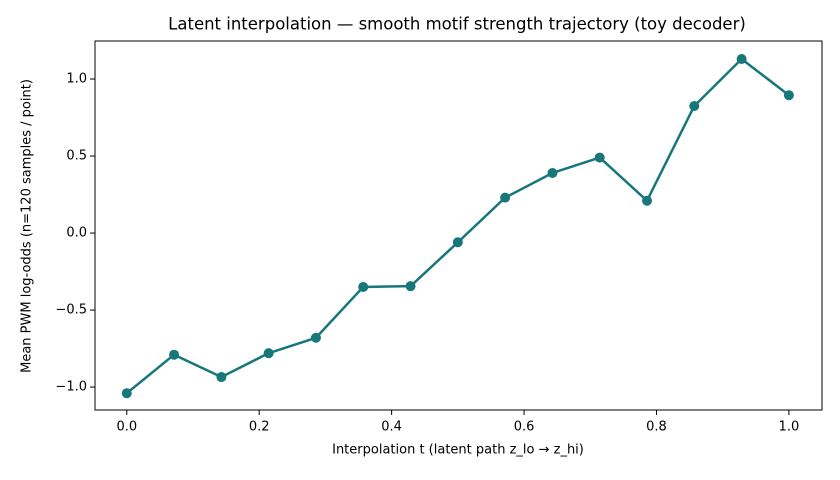  I want to click on y-tick-label: 0.5, so click(76, 156).